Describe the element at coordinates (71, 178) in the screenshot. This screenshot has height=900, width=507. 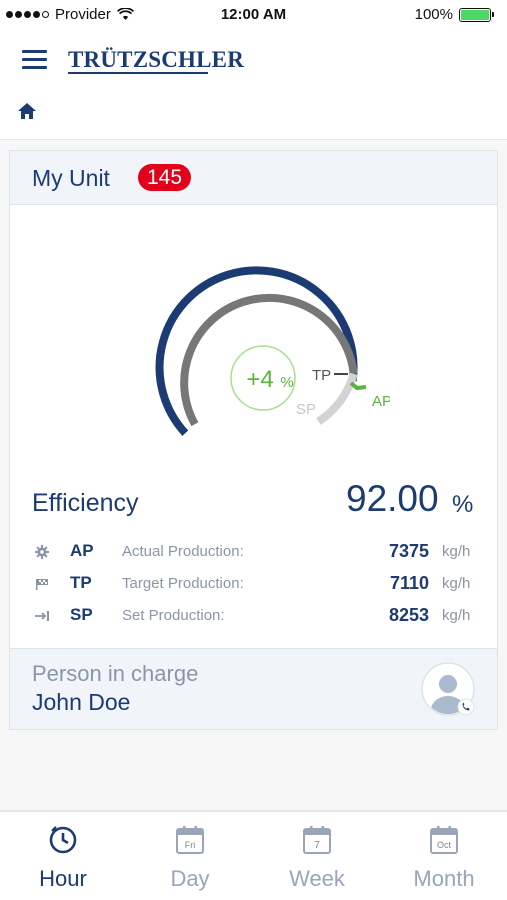
I see `unit-title: My Unit` at that location.